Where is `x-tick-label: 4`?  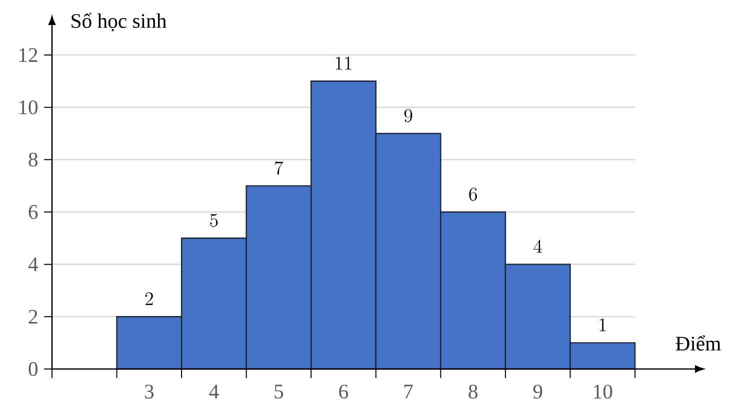 x-tick-label: 4 is located at coordinates (214, 391).